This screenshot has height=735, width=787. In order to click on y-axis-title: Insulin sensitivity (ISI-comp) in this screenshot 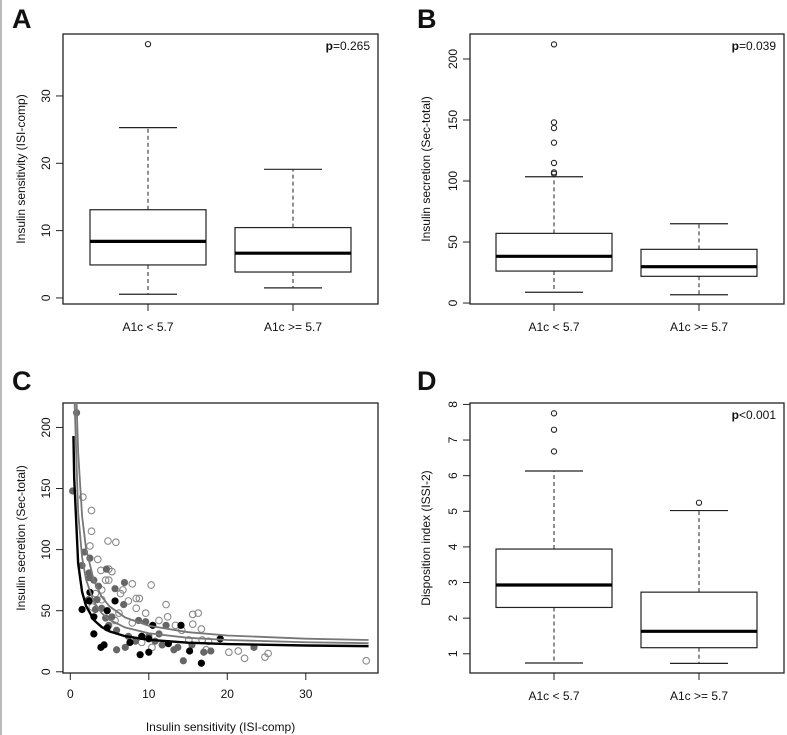, I will do `click(21, 168)`.